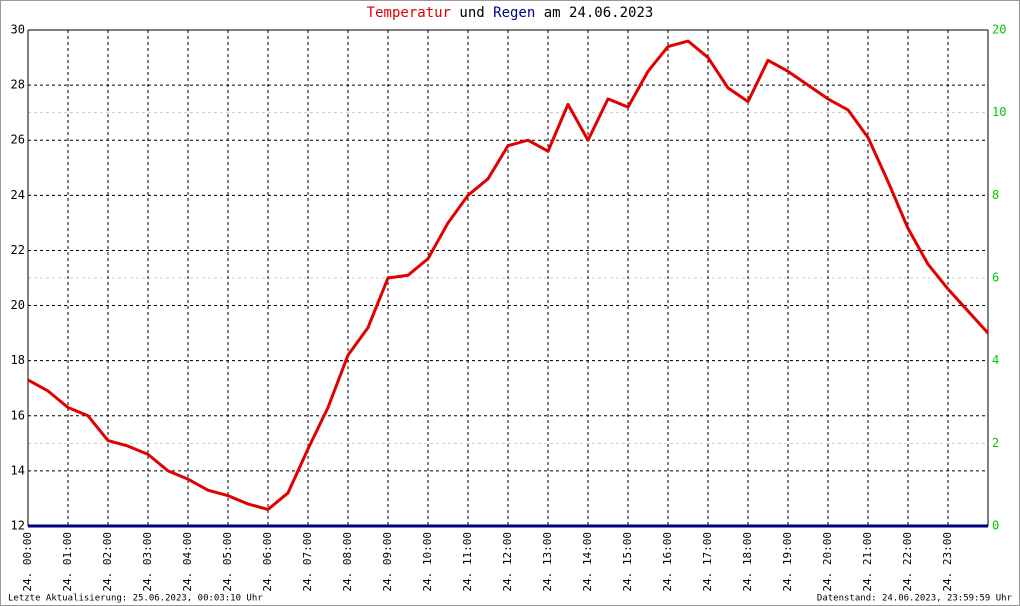 This screenshot has width=1020, height=606. I want to click on x-tick-label: 24. 17:00, so click(707, 562).